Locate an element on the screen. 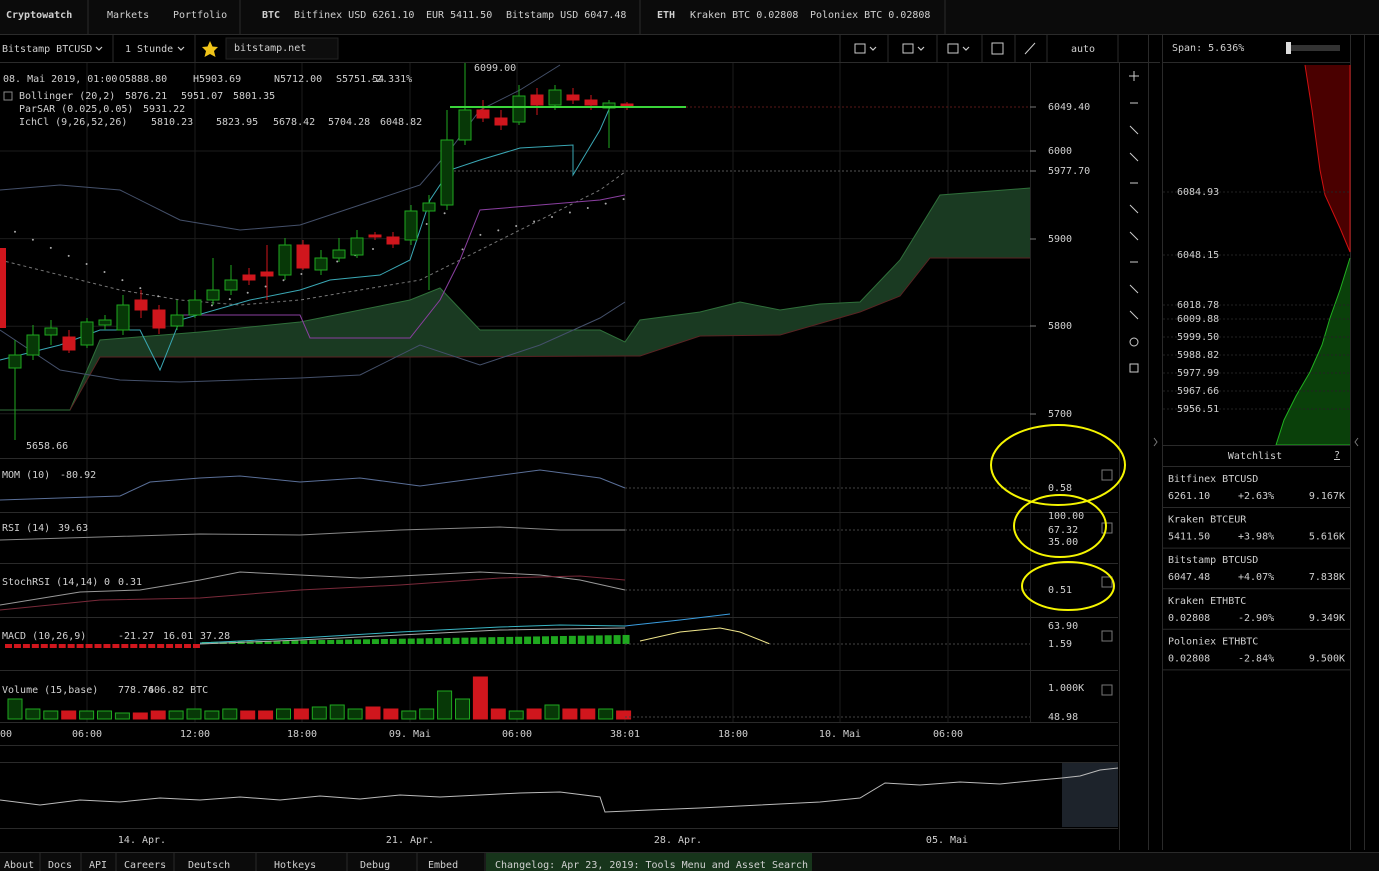  exchange-box is located at coordinates (282, 48).